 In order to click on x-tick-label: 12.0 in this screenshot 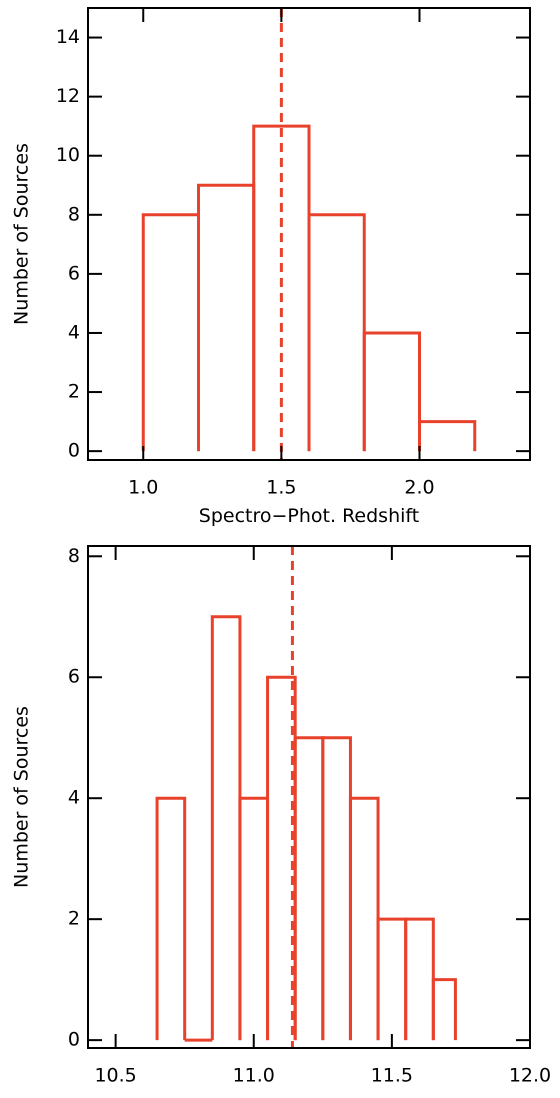, I will do `click(530, 1076)`.